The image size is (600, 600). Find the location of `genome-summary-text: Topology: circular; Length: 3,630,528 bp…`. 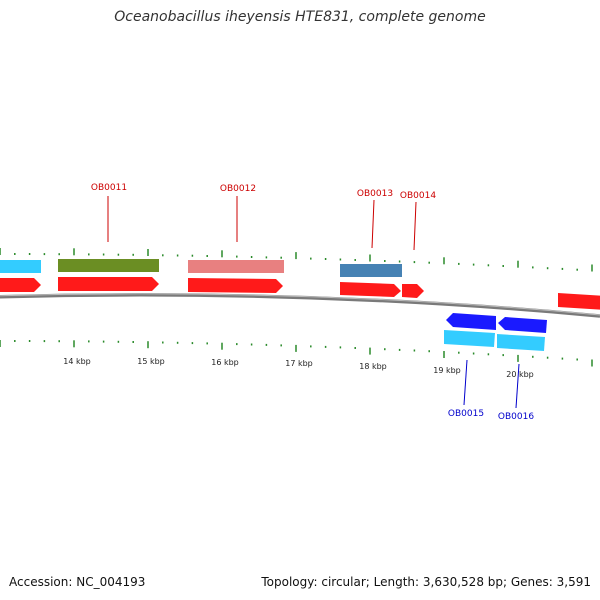

genome-summary-text: Topology: circular; Length: 3,630,528 bp… is located at coordinates (426, 582).